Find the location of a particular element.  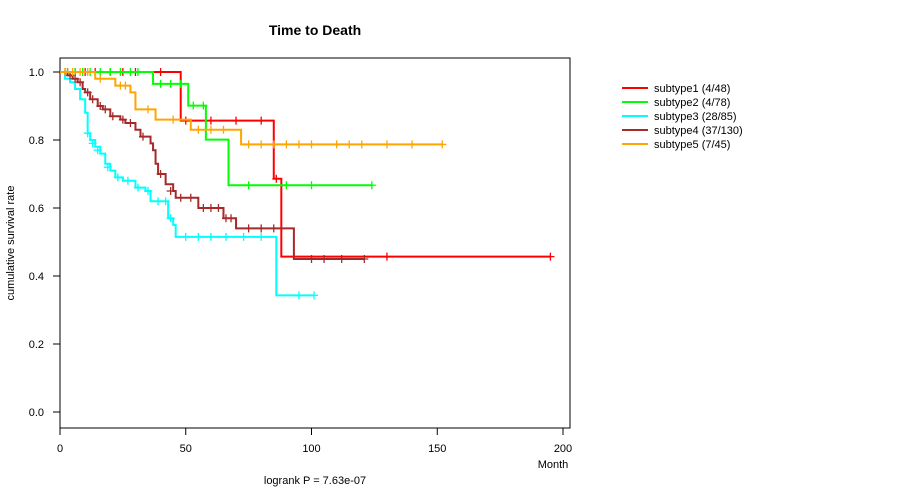

survival-curve is located at coordinates (216, 129).